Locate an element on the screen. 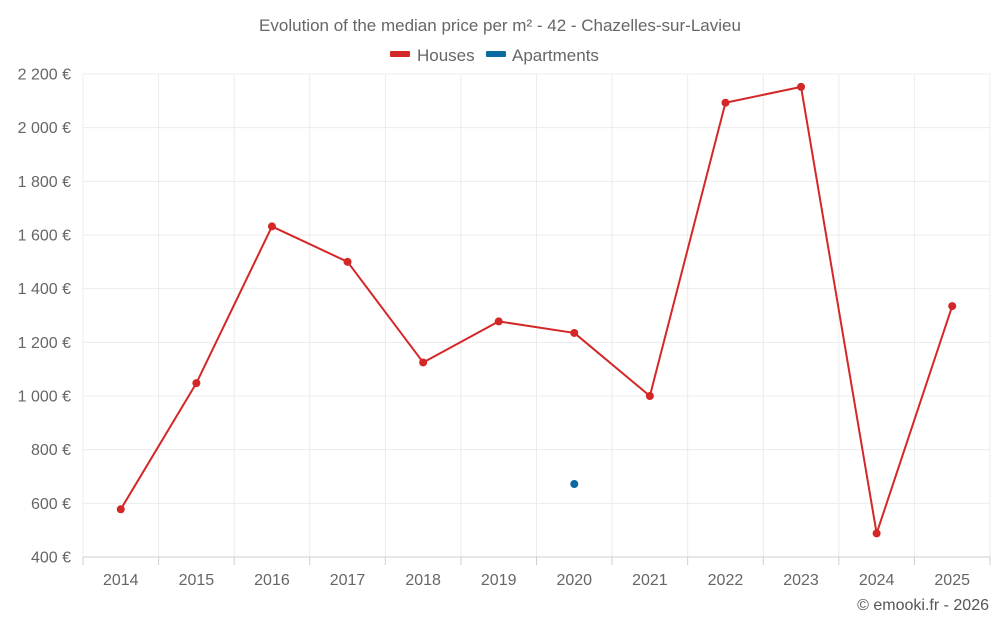 The width and height of the screenshot is (1000, 625). y-tick-label: 800 € is located at coordinates (51, 450).